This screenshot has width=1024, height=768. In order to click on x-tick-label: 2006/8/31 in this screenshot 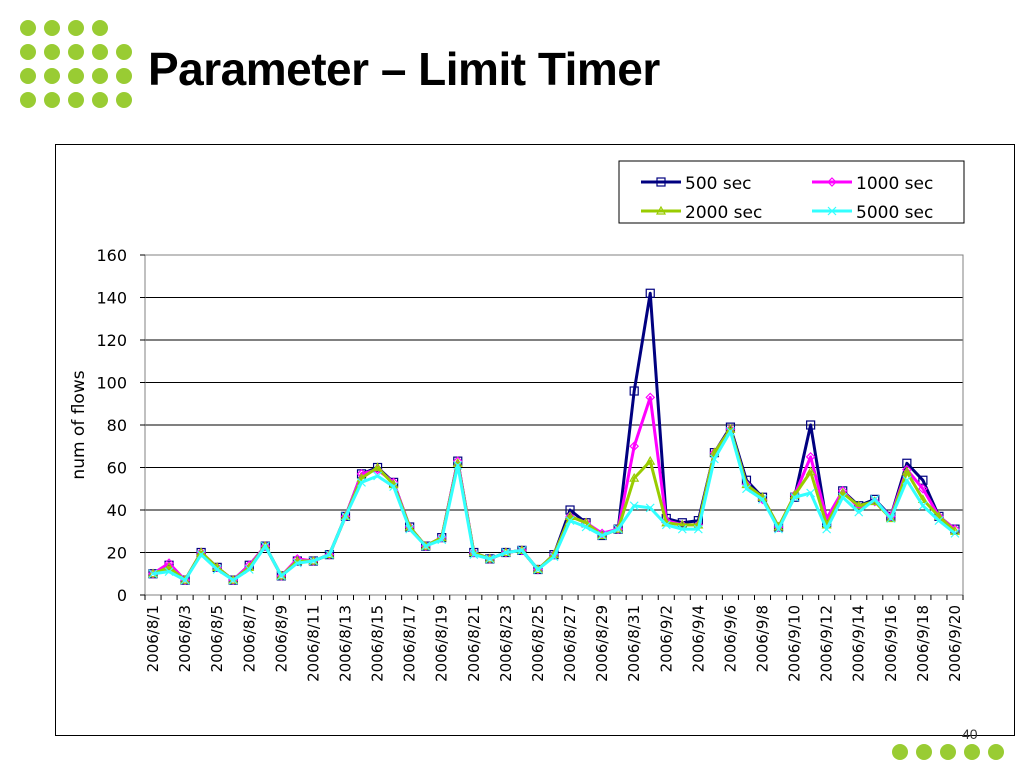, I will do `click(634, 643)`.